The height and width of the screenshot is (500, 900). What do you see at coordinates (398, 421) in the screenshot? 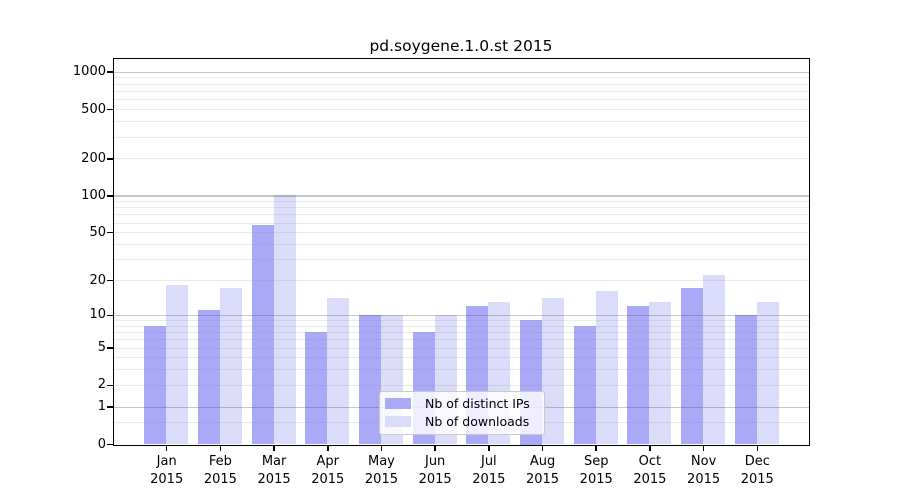
I see `legend-swatch-downloads` at bounding box center [398, 421].